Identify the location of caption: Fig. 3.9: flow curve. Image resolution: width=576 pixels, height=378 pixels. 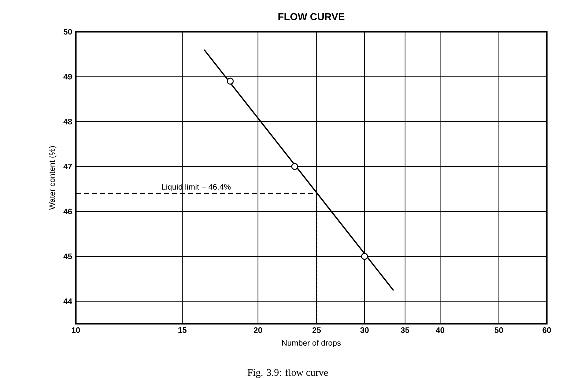
(288, 373).